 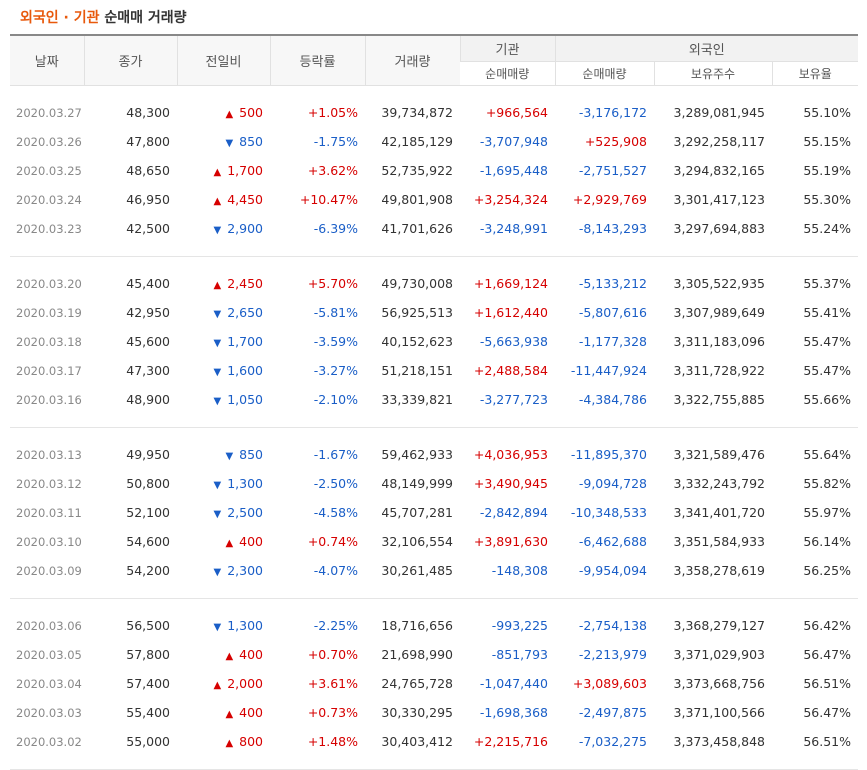 What do you see at coordinates (145, 18) in the screenshot?
I see `title-net-volume: 순매매 거래량` at bounding box center [145, 18].